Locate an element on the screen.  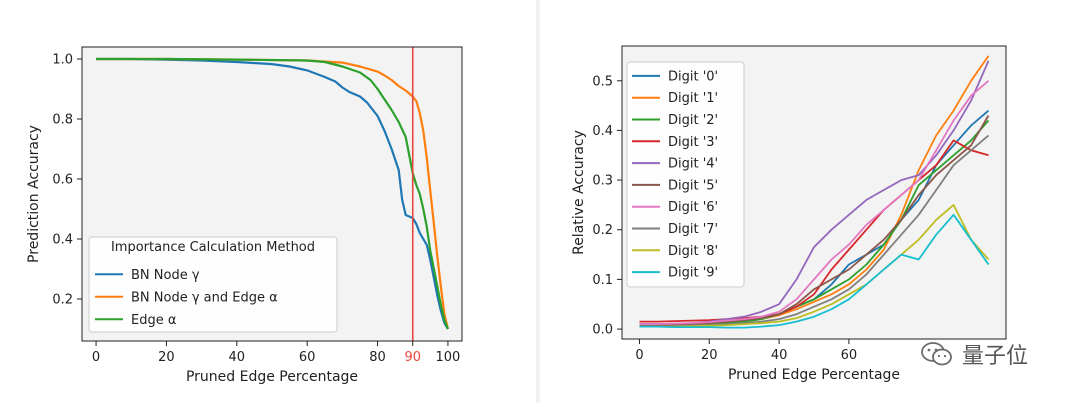
legend-label-8: Digit '7' is located at coordinates (693, 229).